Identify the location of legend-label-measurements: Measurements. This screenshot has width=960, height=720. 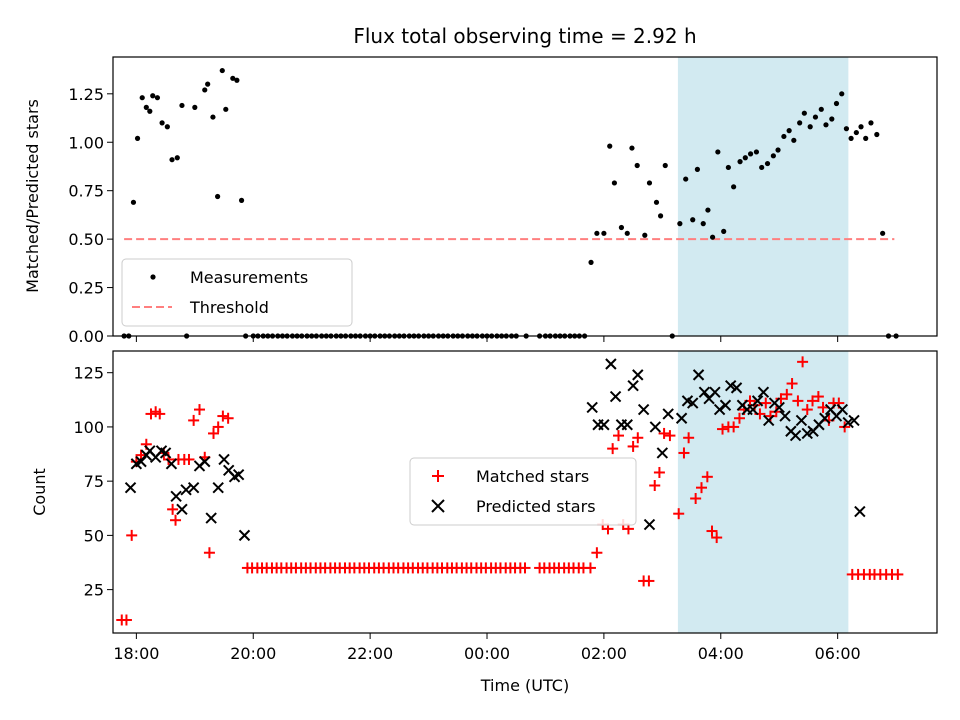
(249, 277).